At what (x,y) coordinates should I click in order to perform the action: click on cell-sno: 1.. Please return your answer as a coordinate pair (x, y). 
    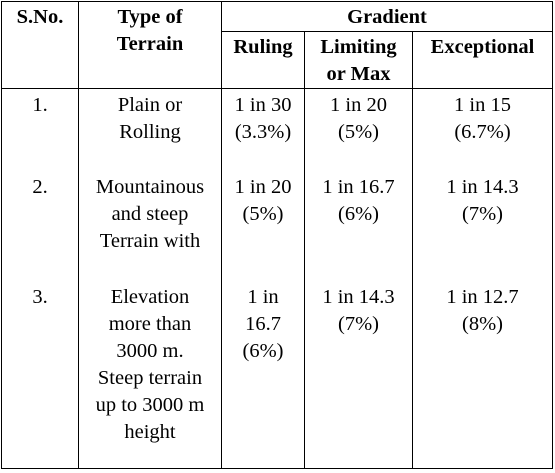
    Looking at the image, I should click on (40, 129).